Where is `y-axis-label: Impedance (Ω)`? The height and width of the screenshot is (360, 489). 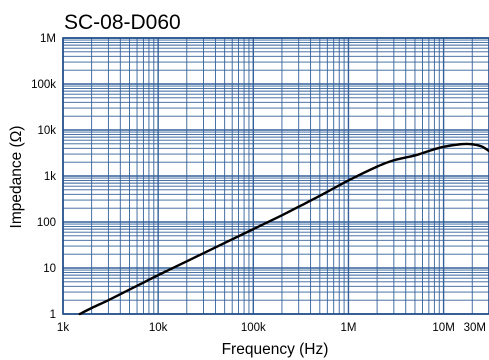
y-axis-label: Impedance (Ω) is located at coordinates (16, 177).